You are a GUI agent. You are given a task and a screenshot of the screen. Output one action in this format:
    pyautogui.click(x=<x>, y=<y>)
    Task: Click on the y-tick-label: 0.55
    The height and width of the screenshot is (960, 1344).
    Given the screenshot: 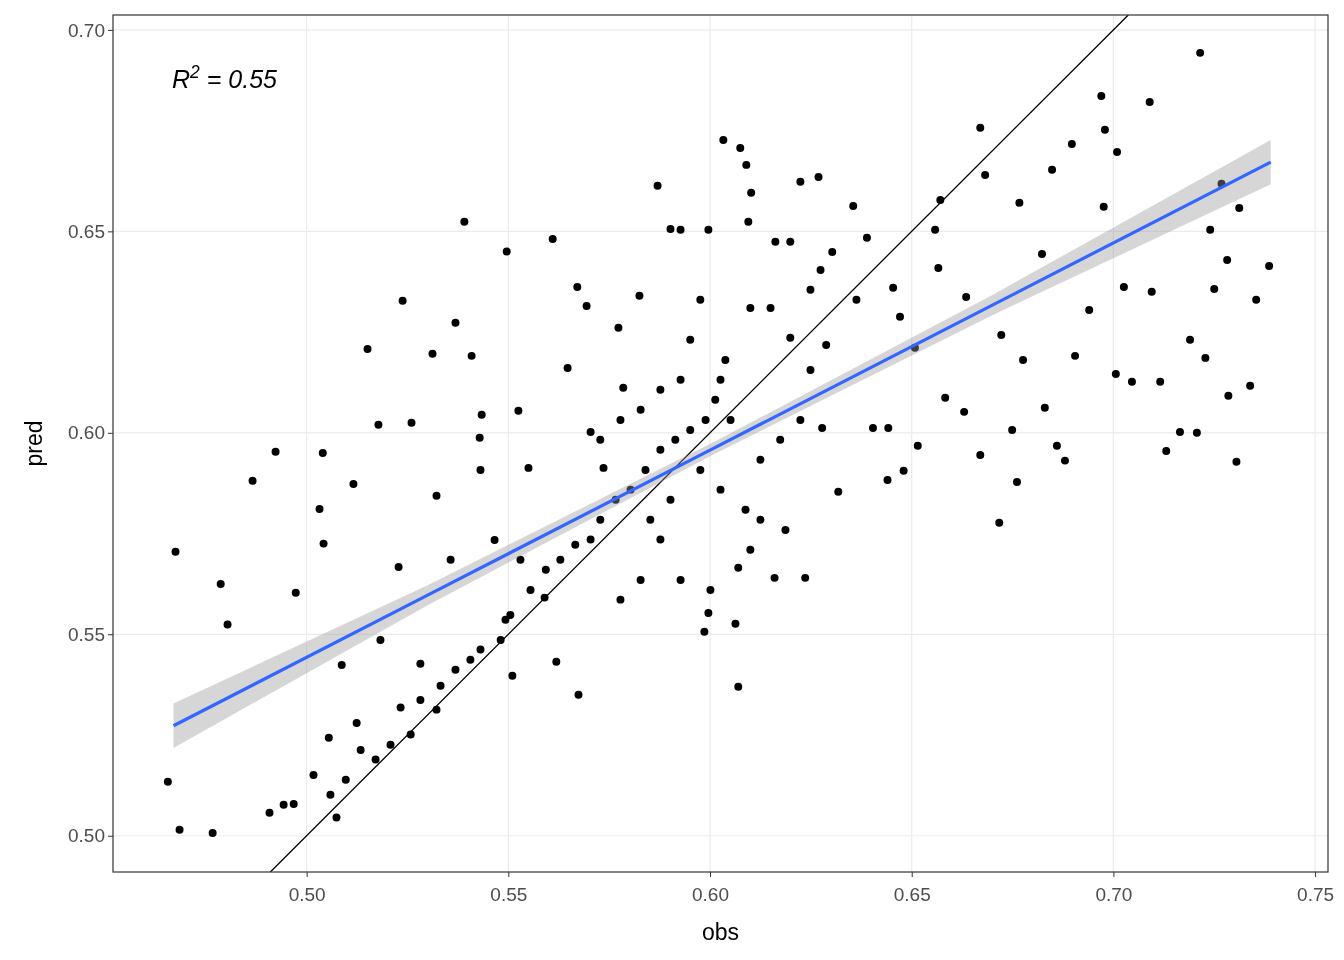 What is the action you would take?
    pyautogui.click(x=86, y=634)
    